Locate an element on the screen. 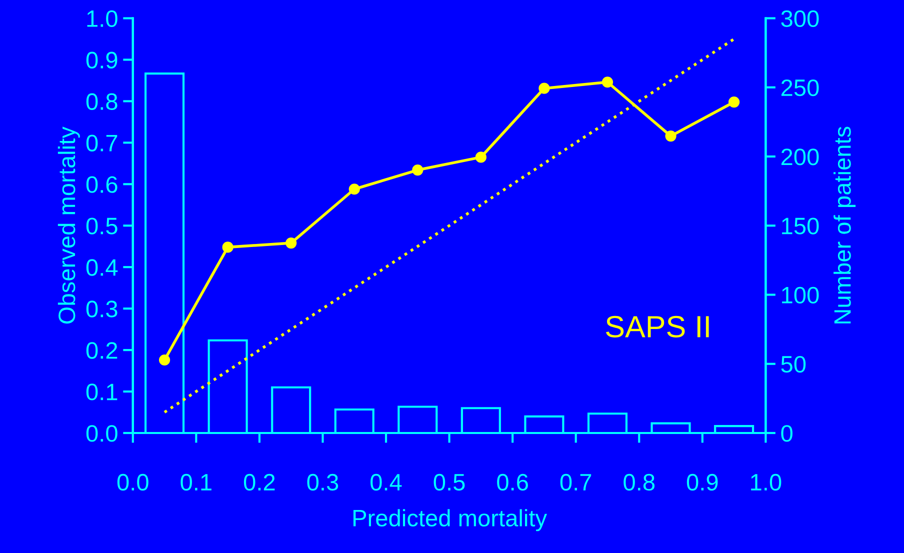  y2-axis-title: Number of patients is located at coordinates (845, 225).